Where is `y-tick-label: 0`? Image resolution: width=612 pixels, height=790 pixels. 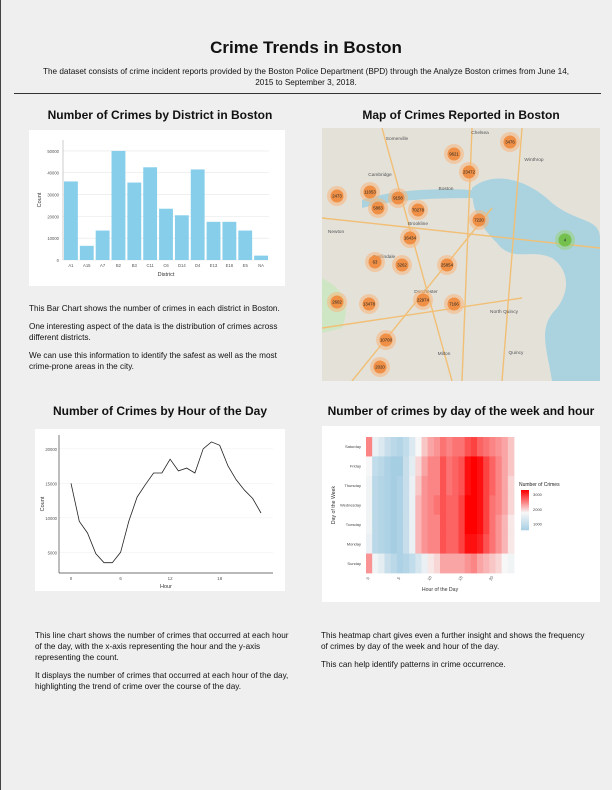 y-tick-label: 0 is located at coordinates (58, 260).